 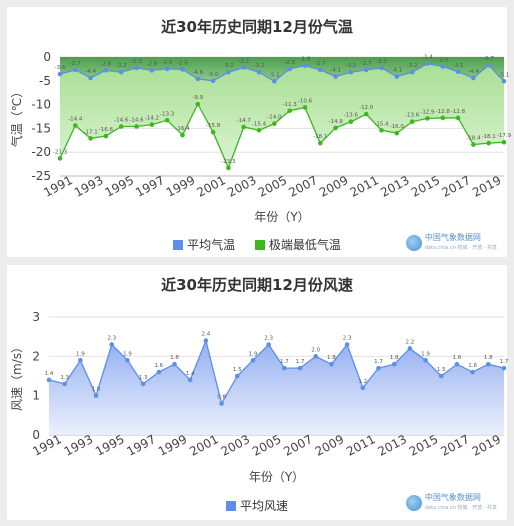 I want to click on temperature-legend: 平均气温 极端最低气温, so click(x=257, y=244).